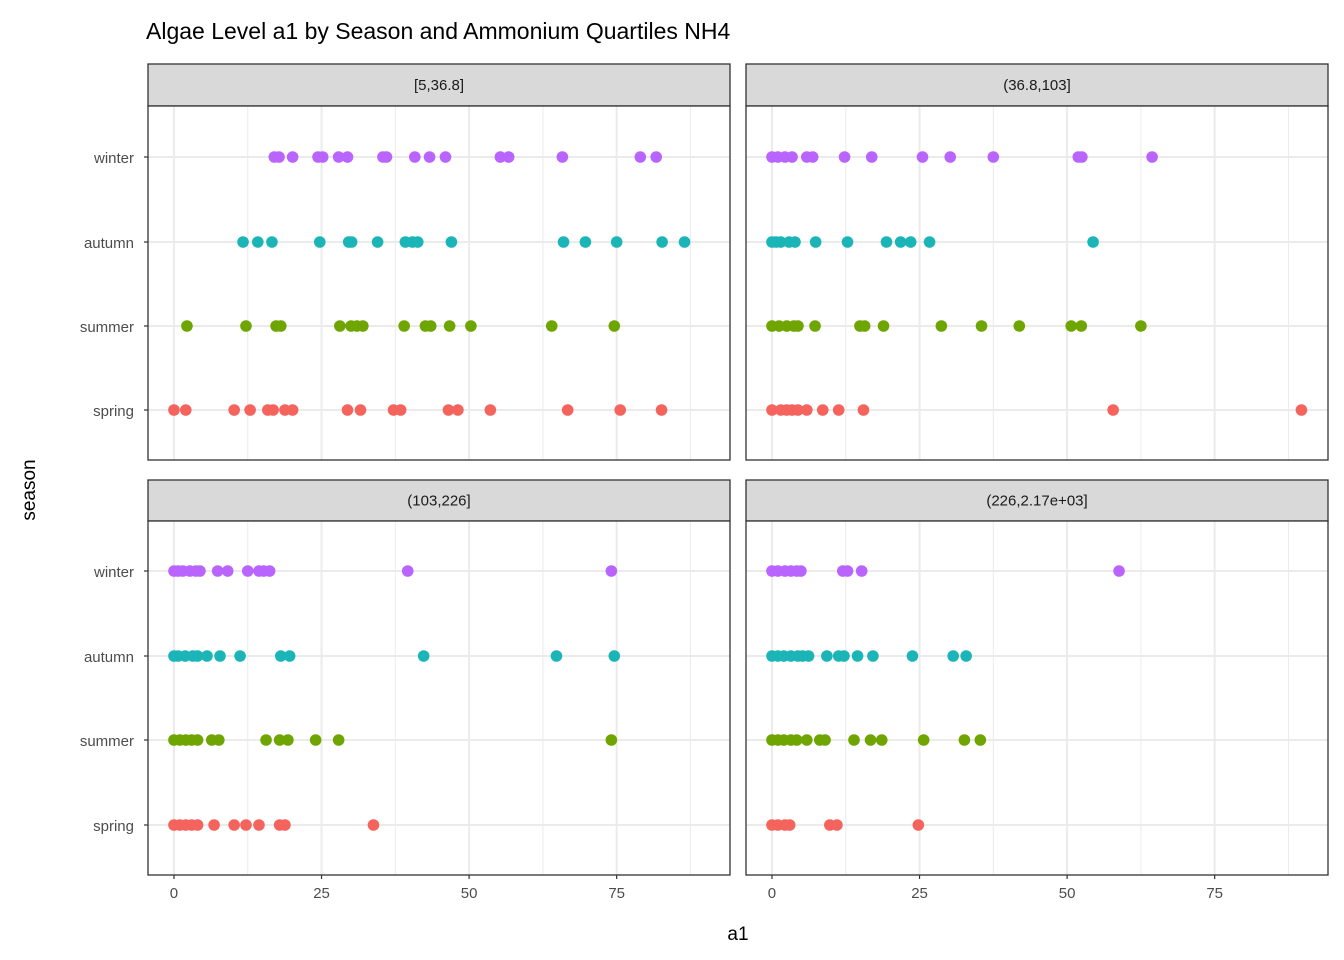 The height and width of the screenshot is (960, 1344). What do you see at coordinates (321, 893) in the screenshot?
I see `x-tick-label: 25` at bounding box center [321, 893].